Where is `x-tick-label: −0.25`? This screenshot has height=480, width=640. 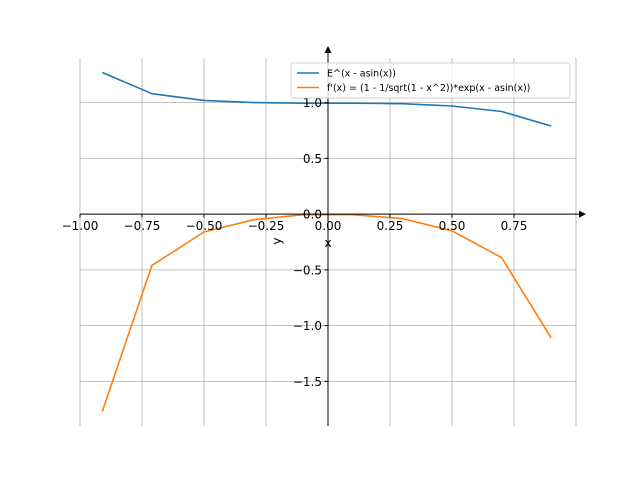 x-tick-label: −0.25 is located at coordinates (266, 226).